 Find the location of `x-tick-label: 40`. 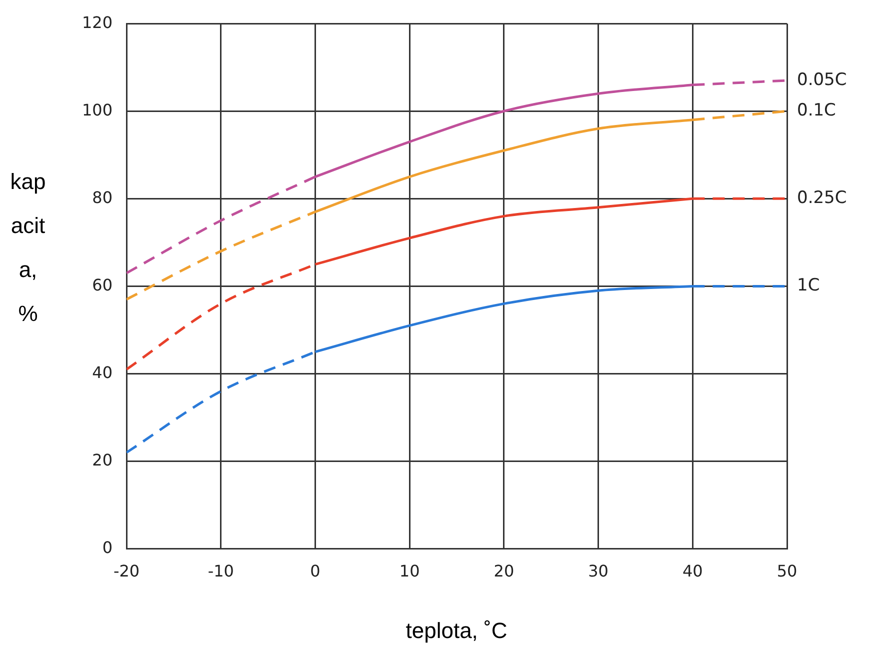

x-tick-label: 40 is located at coordinates (692, 571).